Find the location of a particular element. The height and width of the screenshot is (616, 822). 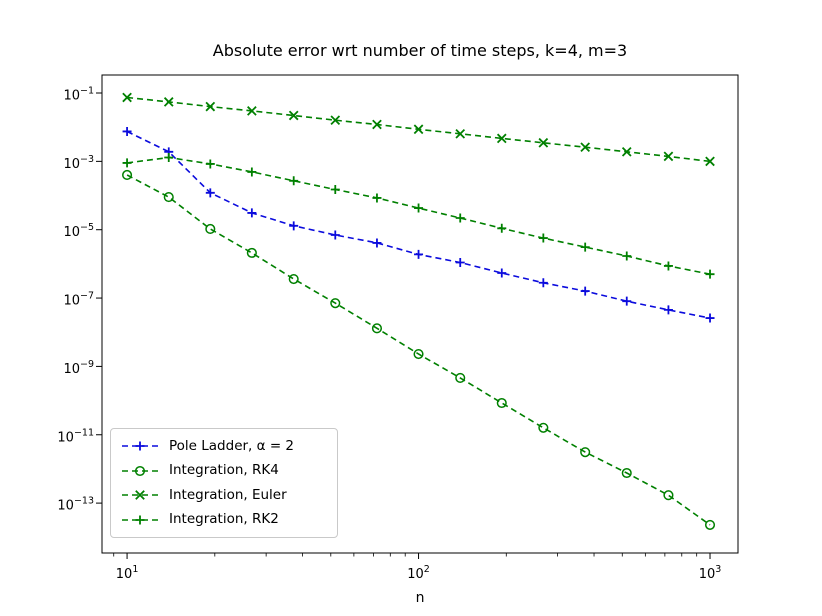

y-axis-tick-label: 10⁻⁹ is located at coordinates (78, 368).